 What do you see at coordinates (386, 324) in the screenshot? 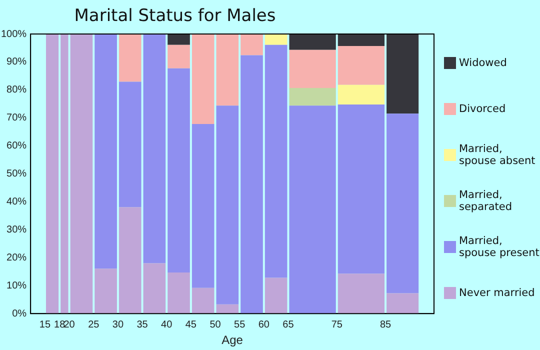
I see `x-tick-label: 85` at bounding box center [386, 324].